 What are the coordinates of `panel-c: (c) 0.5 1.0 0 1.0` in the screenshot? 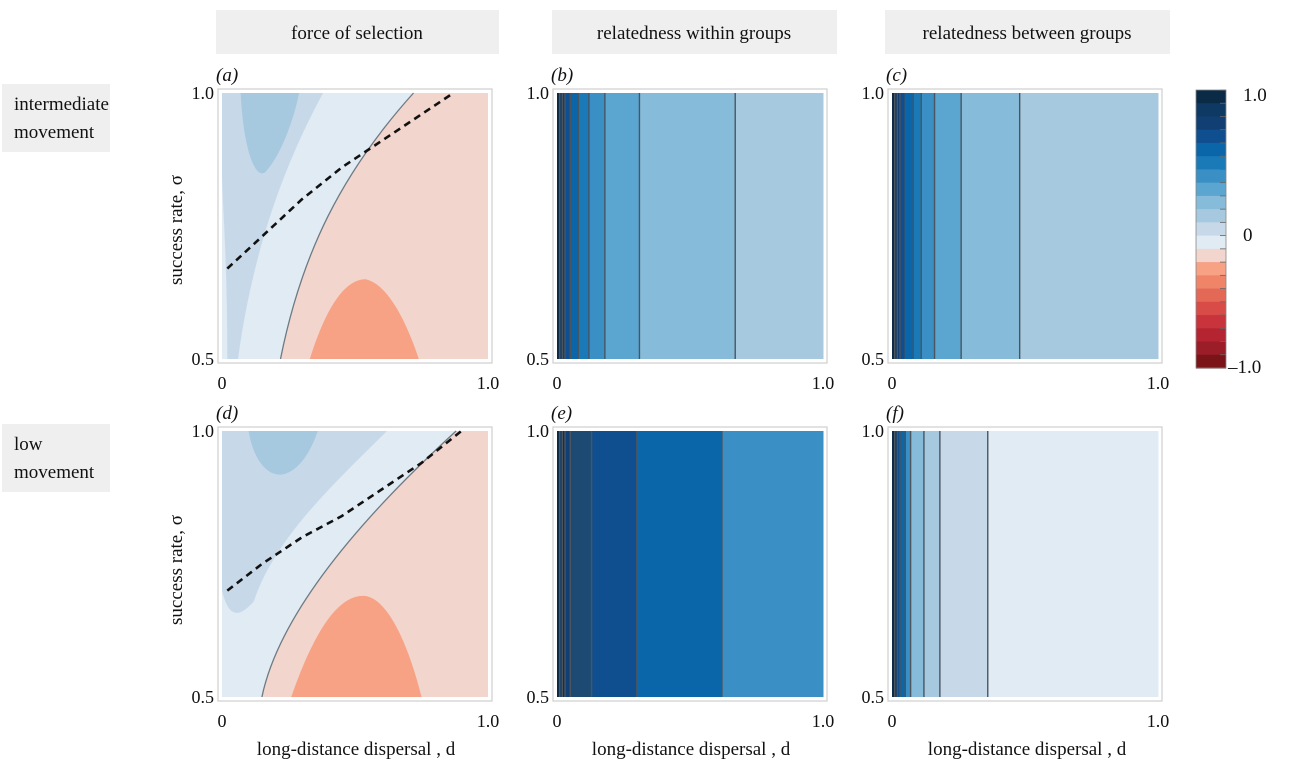 It's located at (1016, 229).